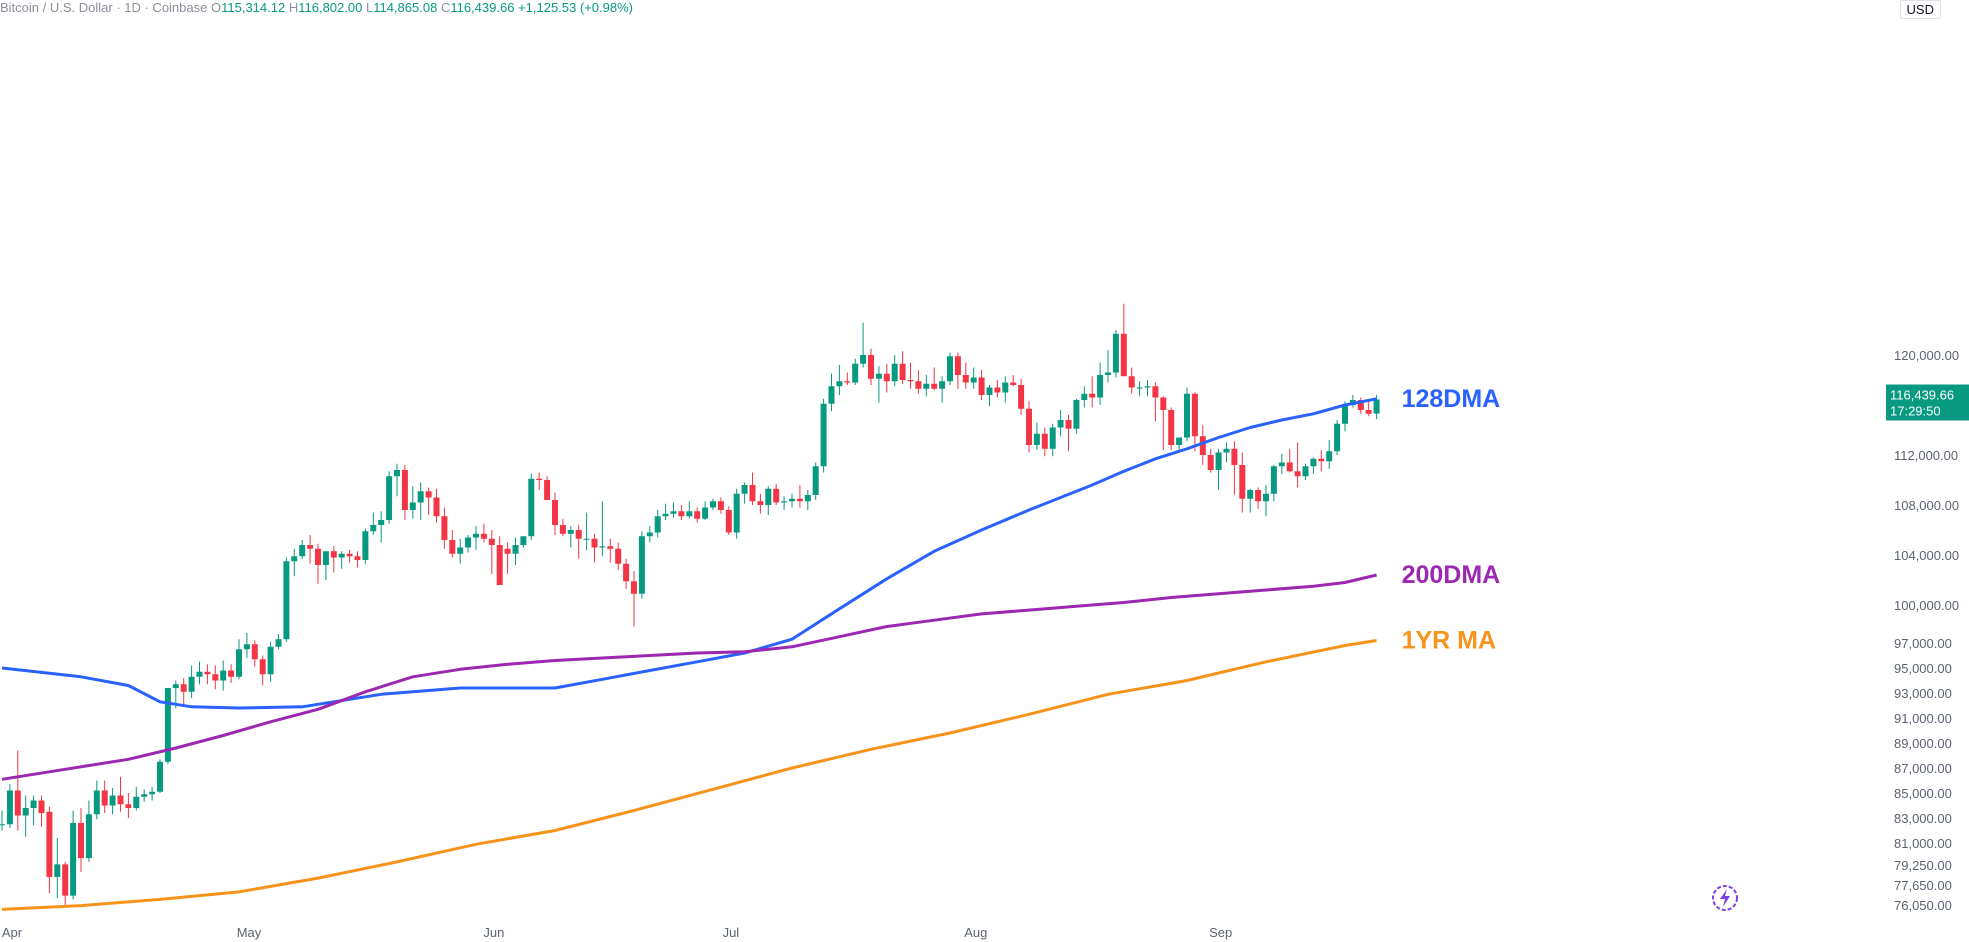 The image size is (1969, 942). Describe the element at coordinates (617, 932) in the screenshot. I see `x-axis: Apr May Jun Jul Aug Sep` at that location.